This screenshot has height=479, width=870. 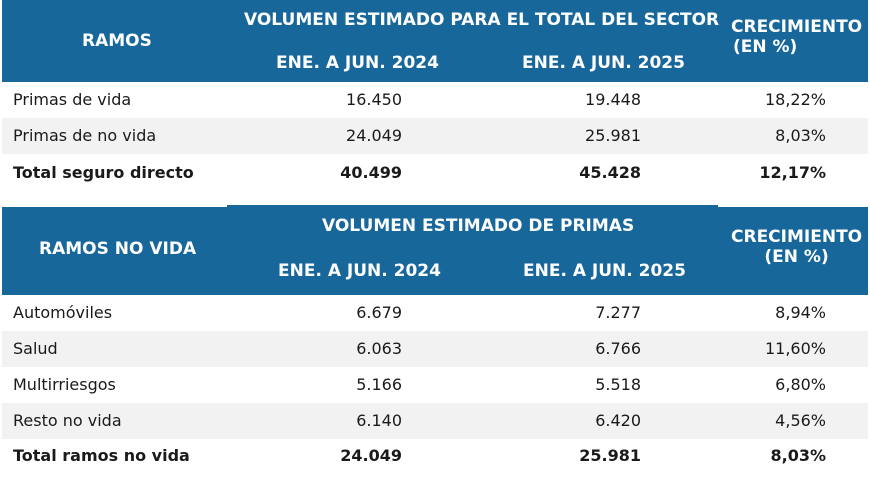 What do you see at coordinates (800, 135) in the screenshot?
I see `growth-value: 8,03%` at bounding box center [800, 135].